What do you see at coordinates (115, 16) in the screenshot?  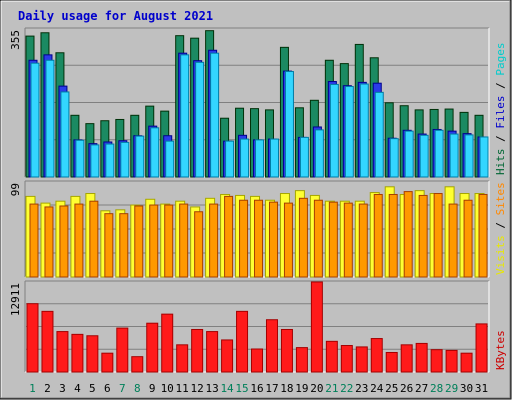 I see `chart-title: Daily usage for August 2021` at bounding box center [115, 16].